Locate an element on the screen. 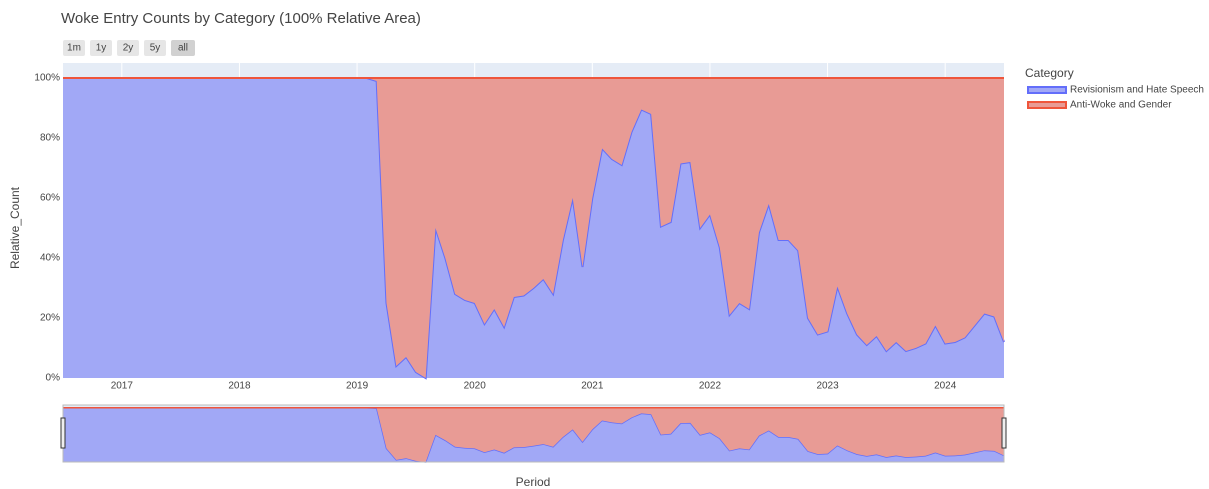  range-button: 1y is located at coordinates (101, 48).